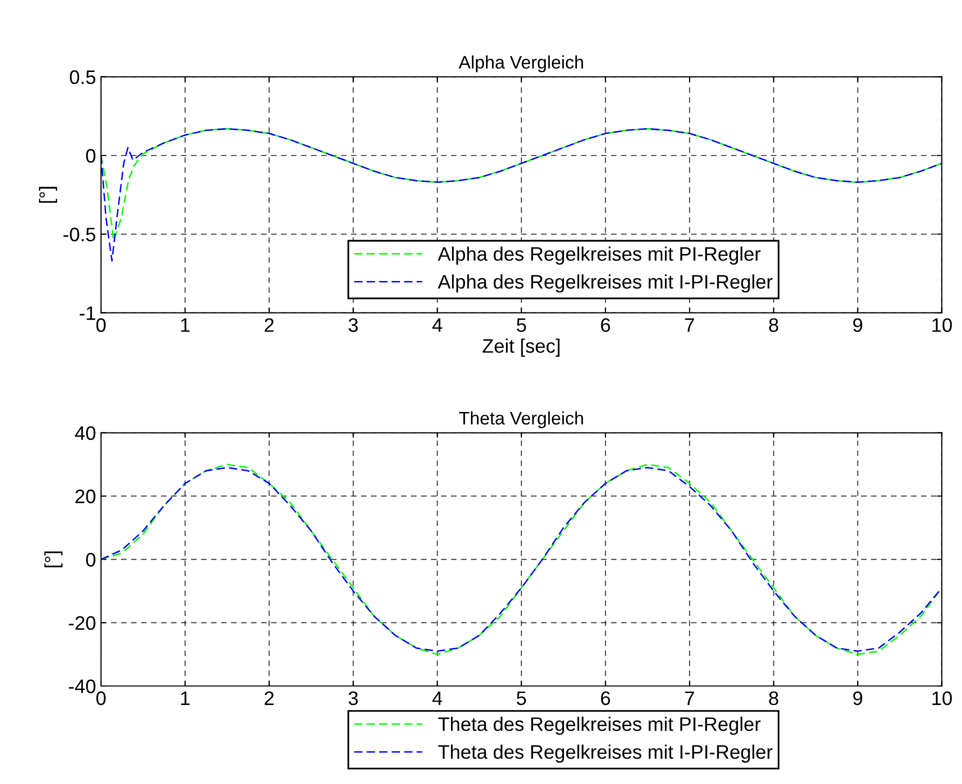  Describe the element at coordinates (85, 433) in the screenshot. I see `y-tick-label: 40` at that location.